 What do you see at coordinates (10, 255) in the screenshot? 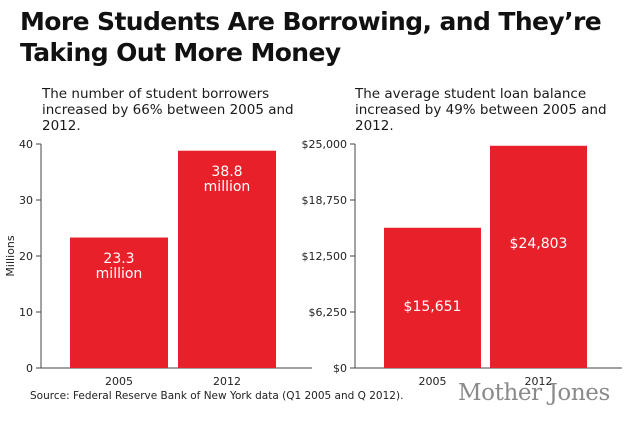
I see `y-axis-label: Millions` at bounding box center [10, 255].